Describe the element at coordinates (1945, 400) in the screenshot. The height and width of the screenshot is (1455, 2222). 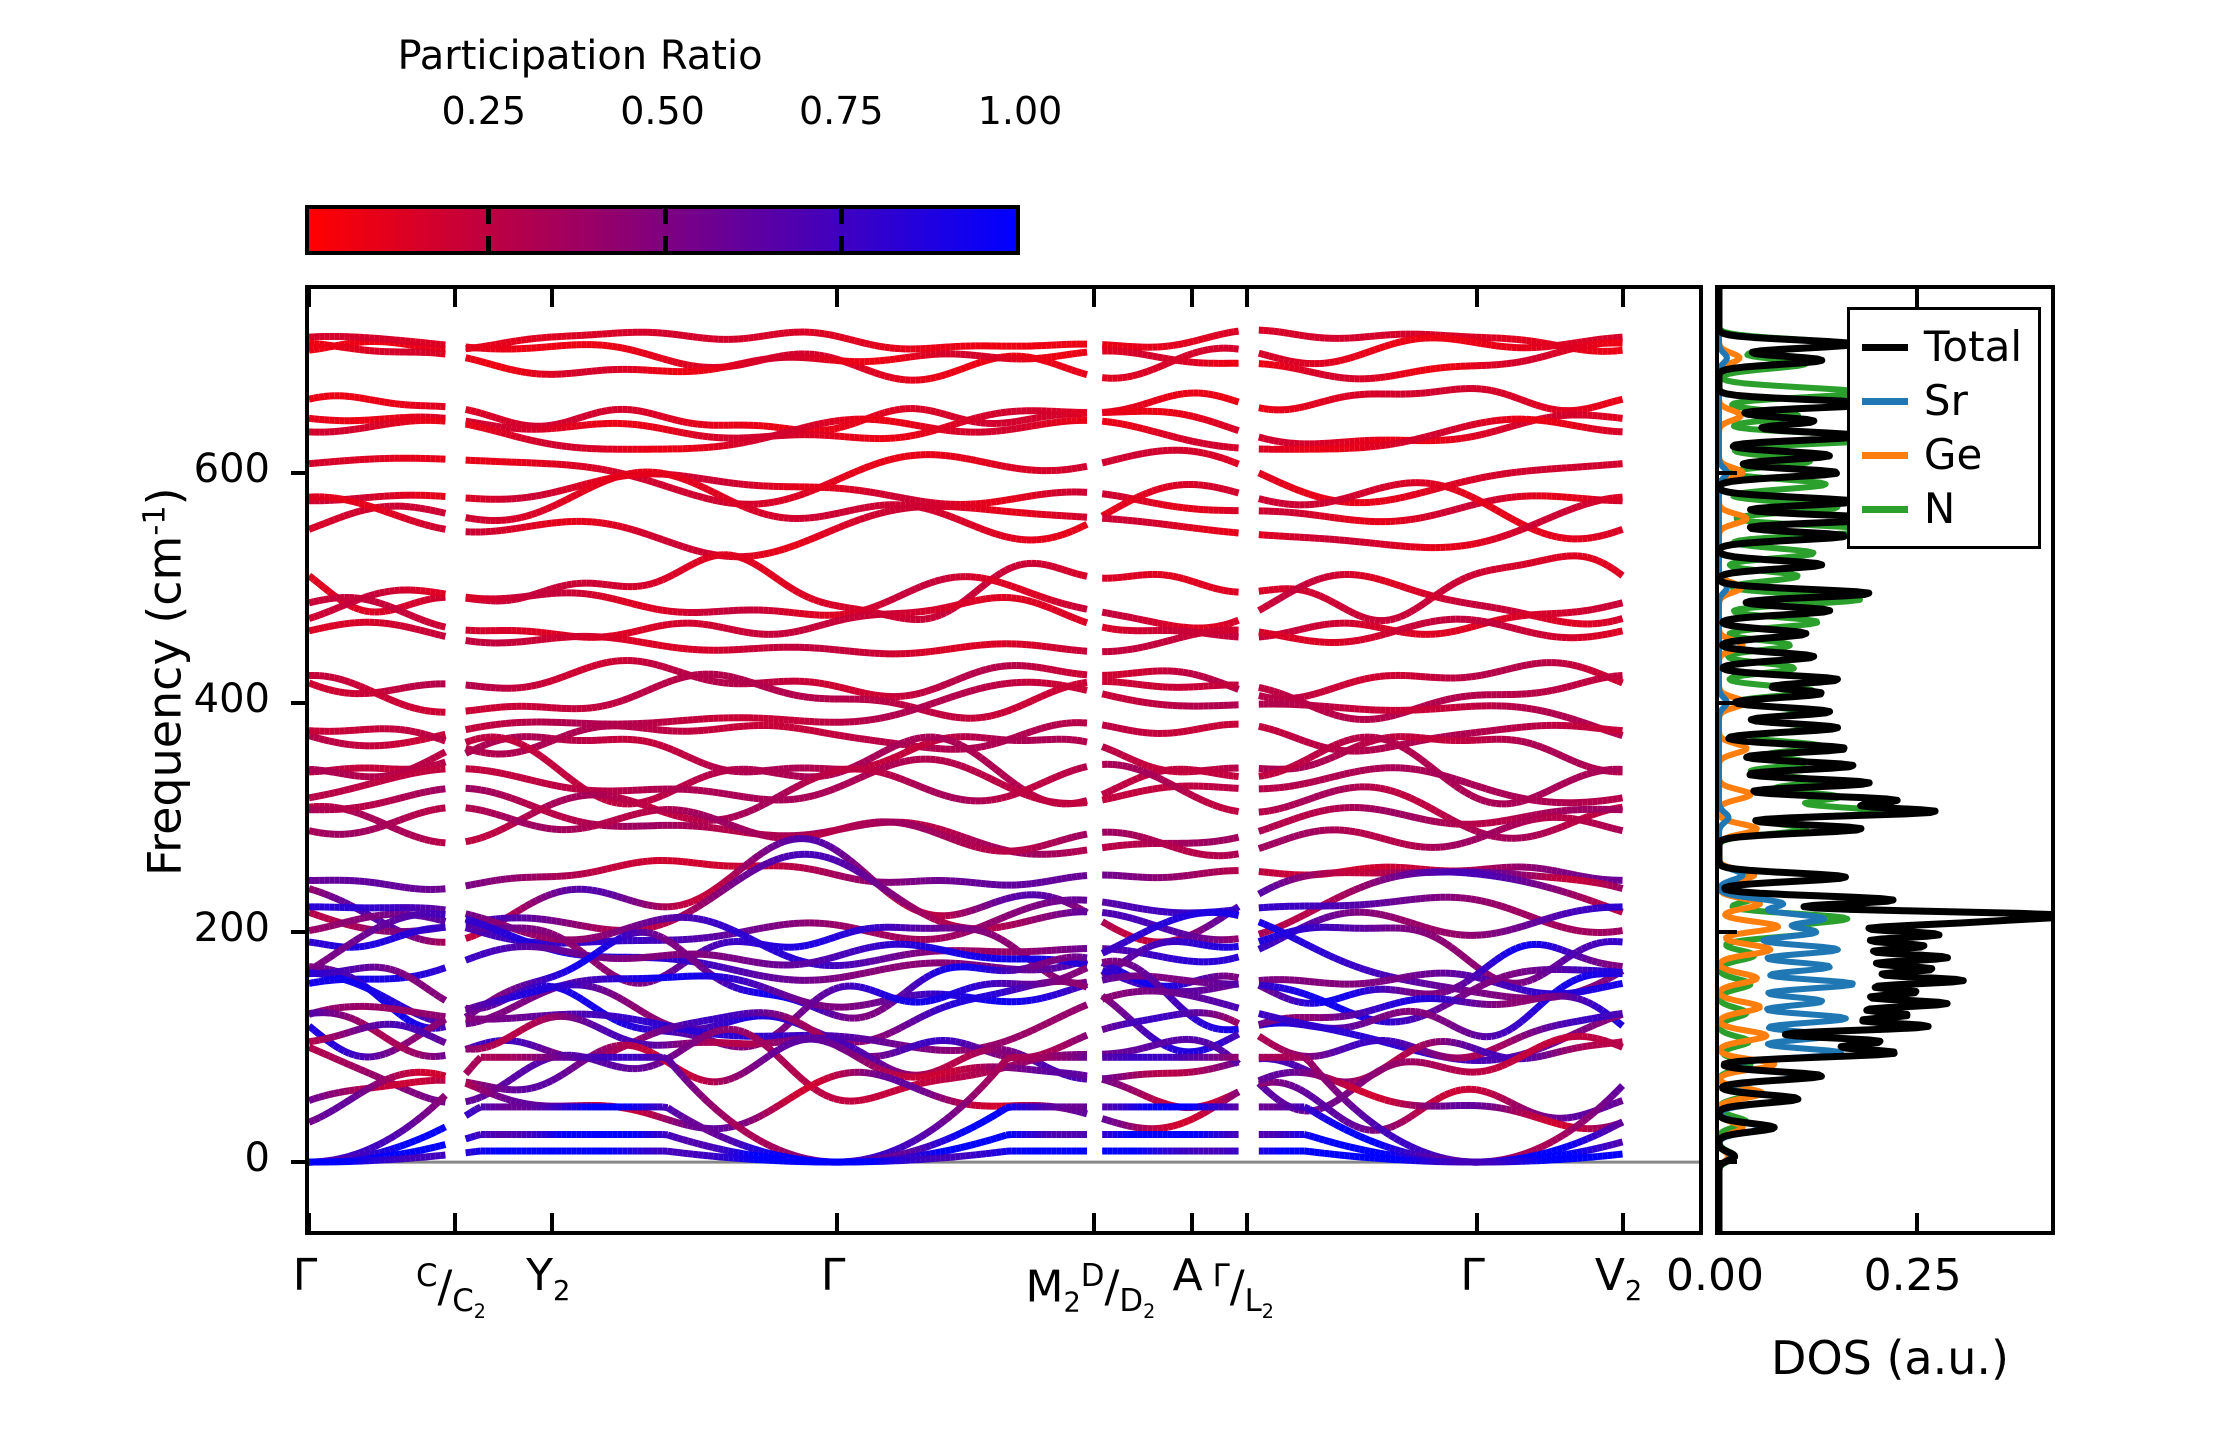
I see `legend-label: Sr` at that location.